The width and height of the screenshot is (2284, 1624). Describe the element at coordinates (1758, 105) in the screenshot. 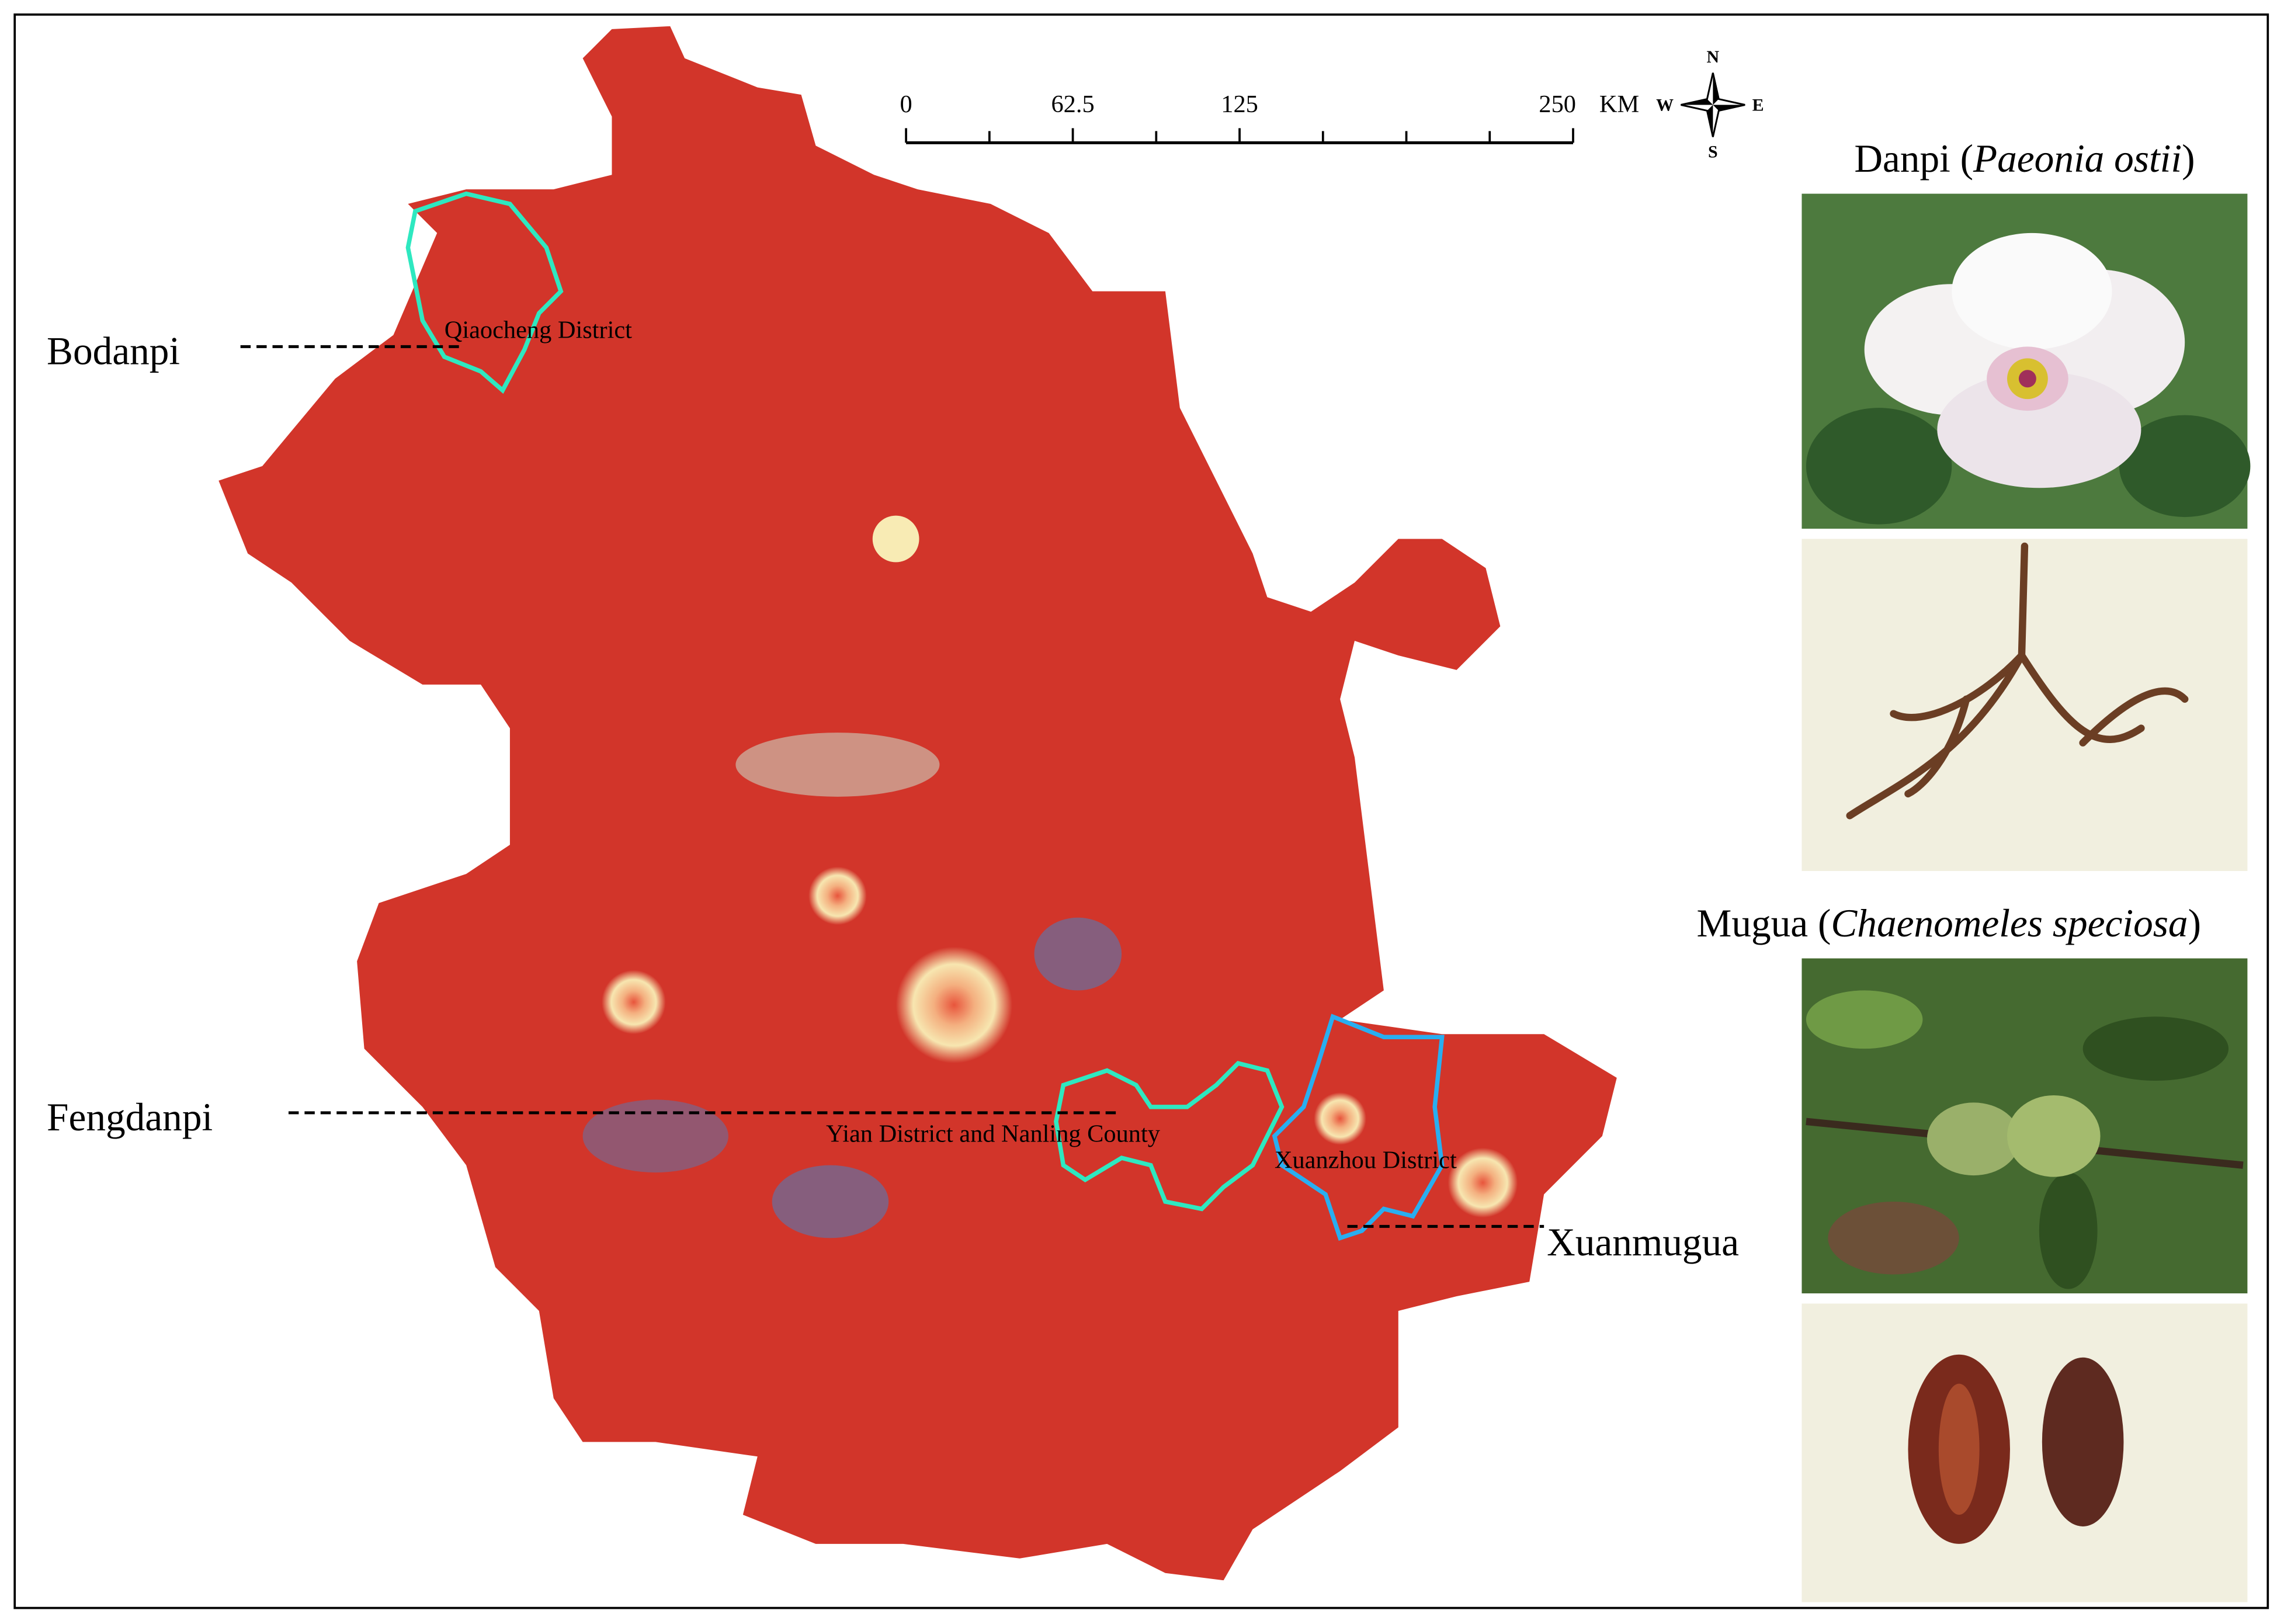

I see `compass-e: E` at that location.